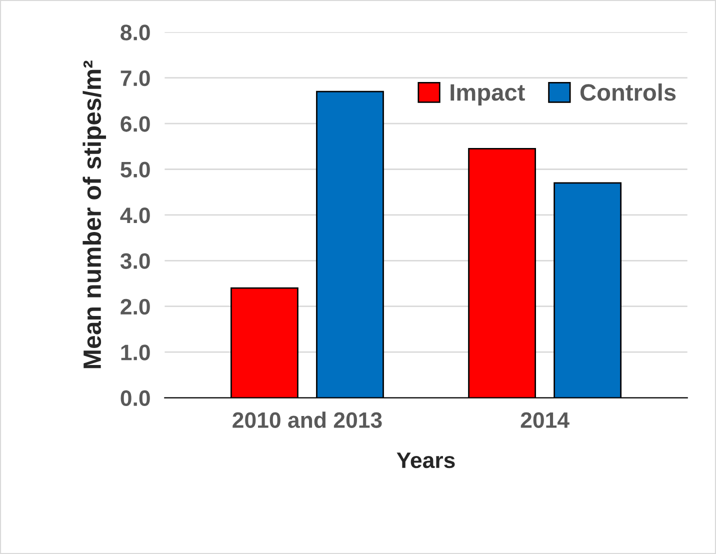 The width and height of the screenshot is (716, 554). Describe the element at coordinates (135, 124) in the screenshot. I see `y-tick-label: 6.0` at that location.